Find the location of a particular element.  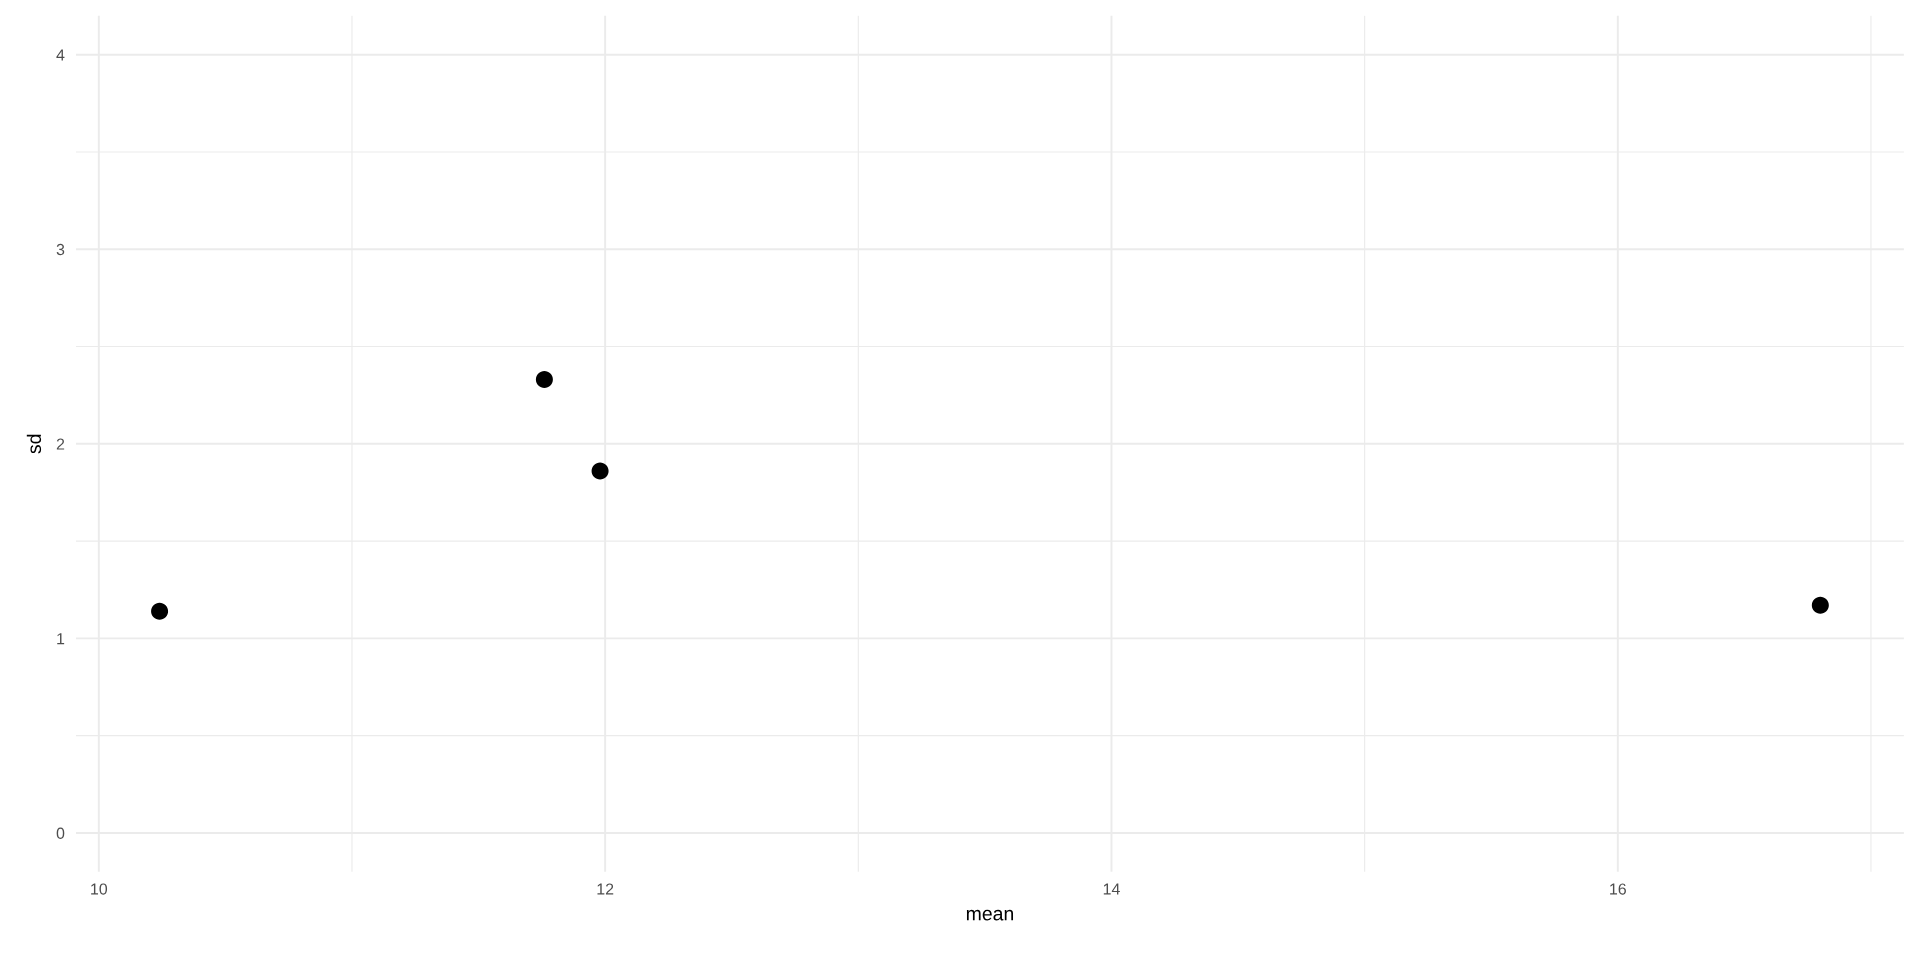

x-tick-label: 12 is located at coordinates (605, 889).